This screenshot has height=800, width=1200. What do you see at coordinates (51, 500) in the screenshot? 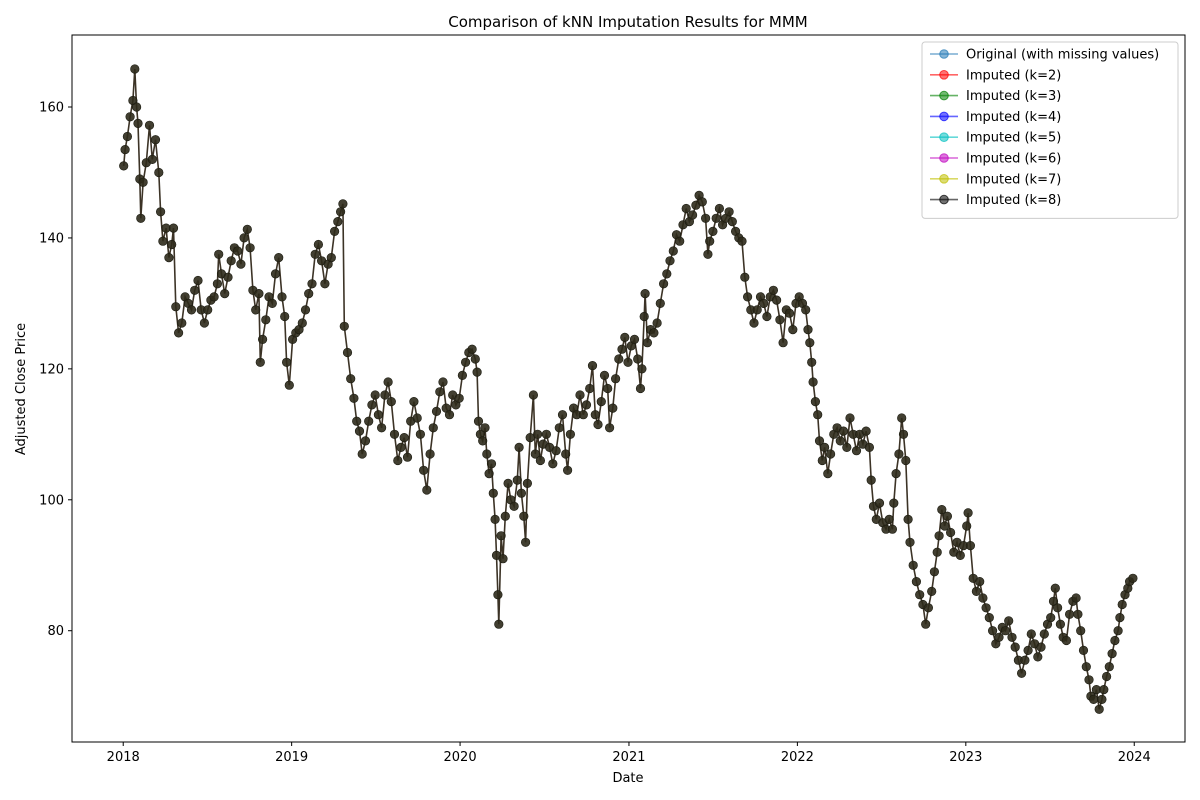
I see `y-tick-label: 100` at bounding box center [51, 500].